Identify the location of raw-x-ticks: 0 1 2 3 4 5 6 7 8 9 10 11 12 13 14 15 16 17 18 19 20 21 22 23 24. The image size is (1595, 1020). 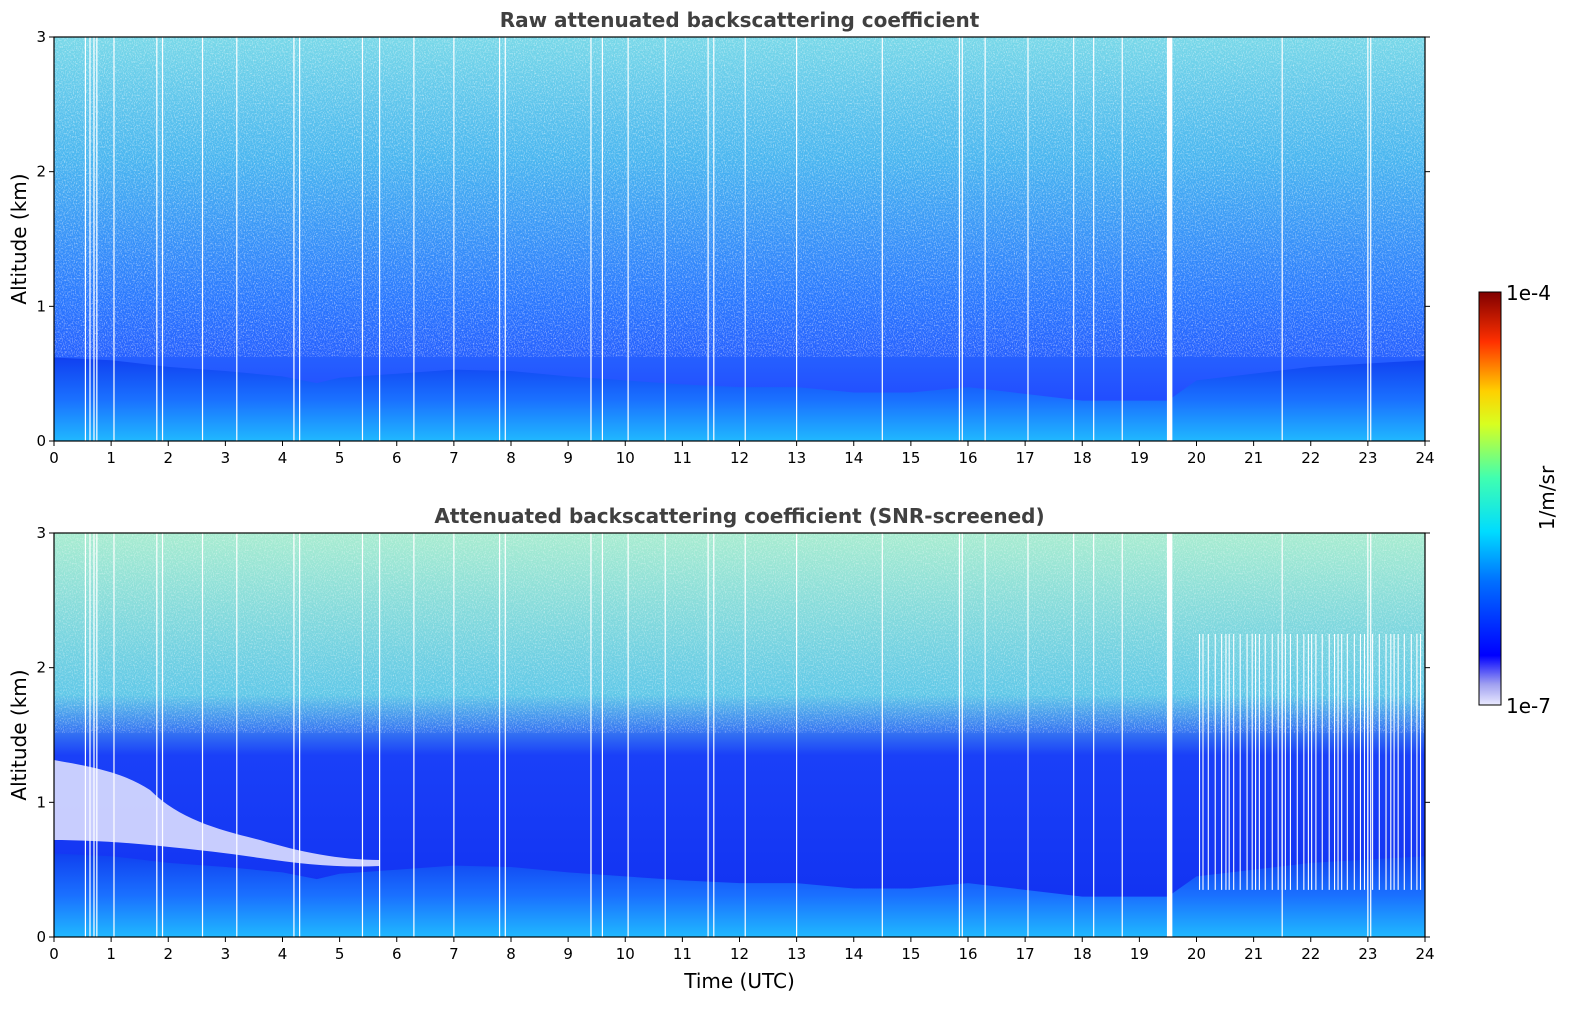
(742, 454).